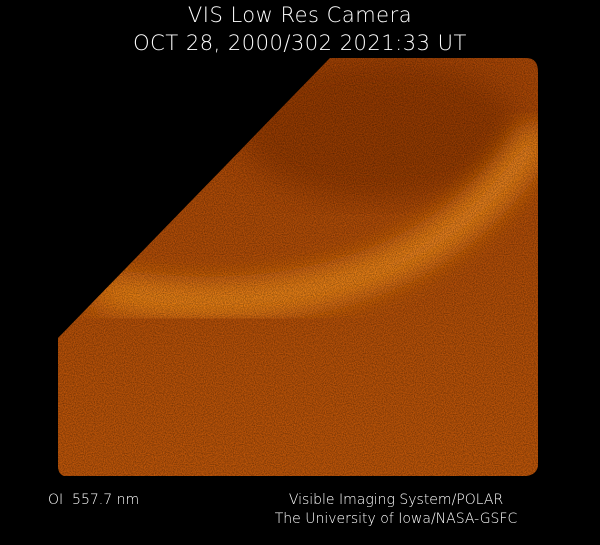 This screenshot has height=545, width=600. I want to click on filter-wavelength: OI 557.7 nm, so click(94, 500).